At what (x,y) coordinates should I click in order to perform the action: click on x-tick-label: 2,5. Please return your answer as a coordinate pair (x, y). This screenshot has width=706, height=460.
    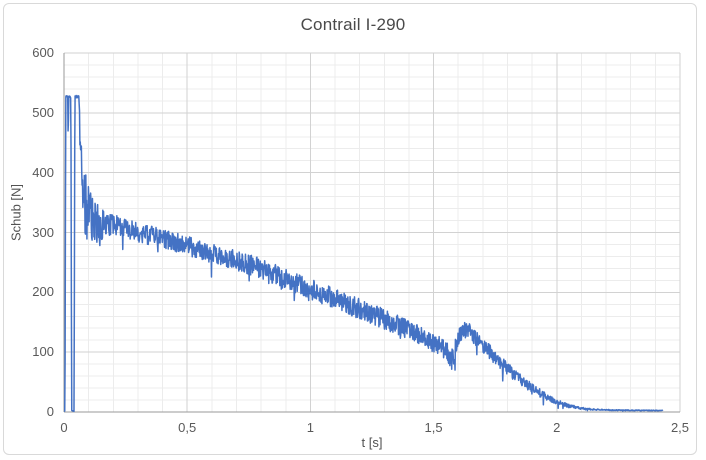
    Looking at the image, I should click on (680, 427).